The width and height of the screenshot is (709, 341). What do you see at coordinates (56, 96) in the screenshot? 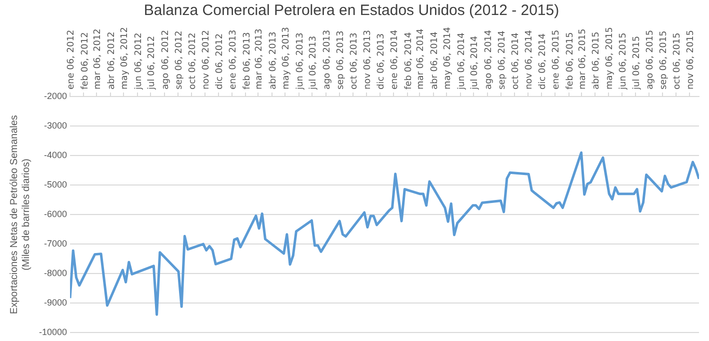
I see `y-tick-label: -2000` at bounding box center [56, 96].